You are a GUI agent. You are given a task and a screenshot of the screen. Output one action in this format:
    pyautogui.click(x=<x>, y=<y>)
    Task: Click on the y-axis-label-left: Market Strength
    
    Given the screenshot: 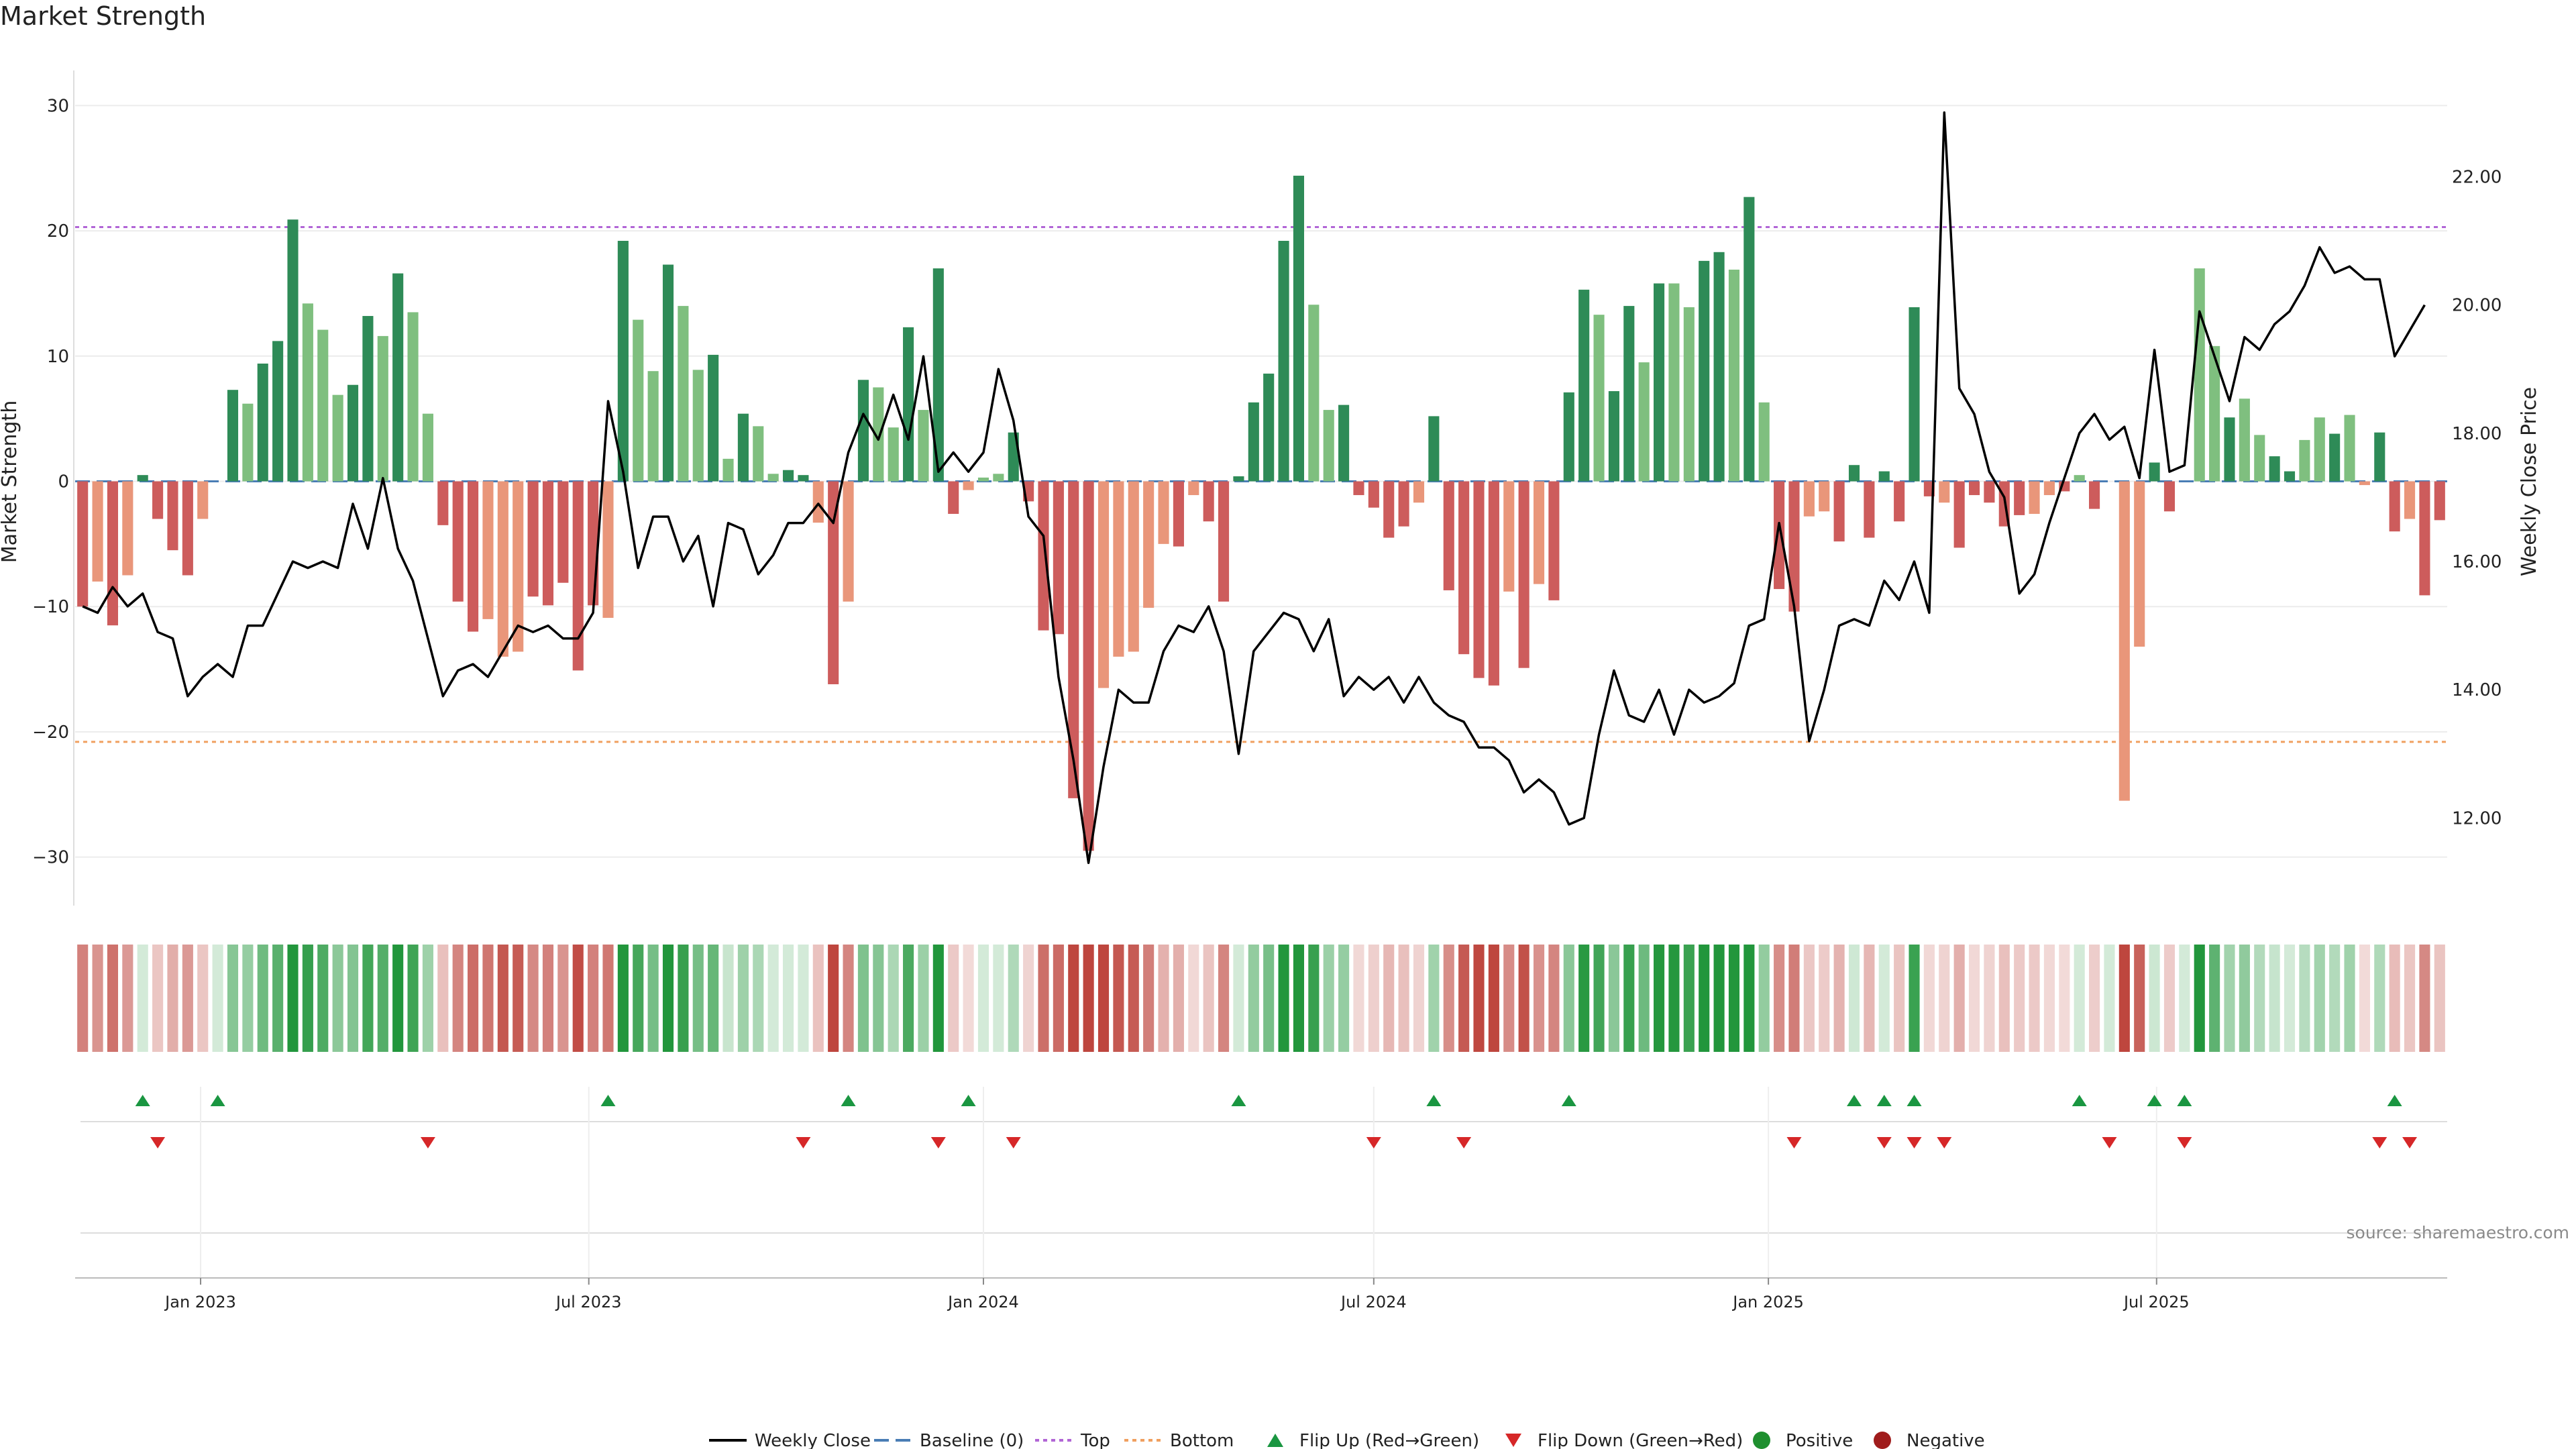 What is the action you would take?
    pyautogui.click(x=10, y=481)
    